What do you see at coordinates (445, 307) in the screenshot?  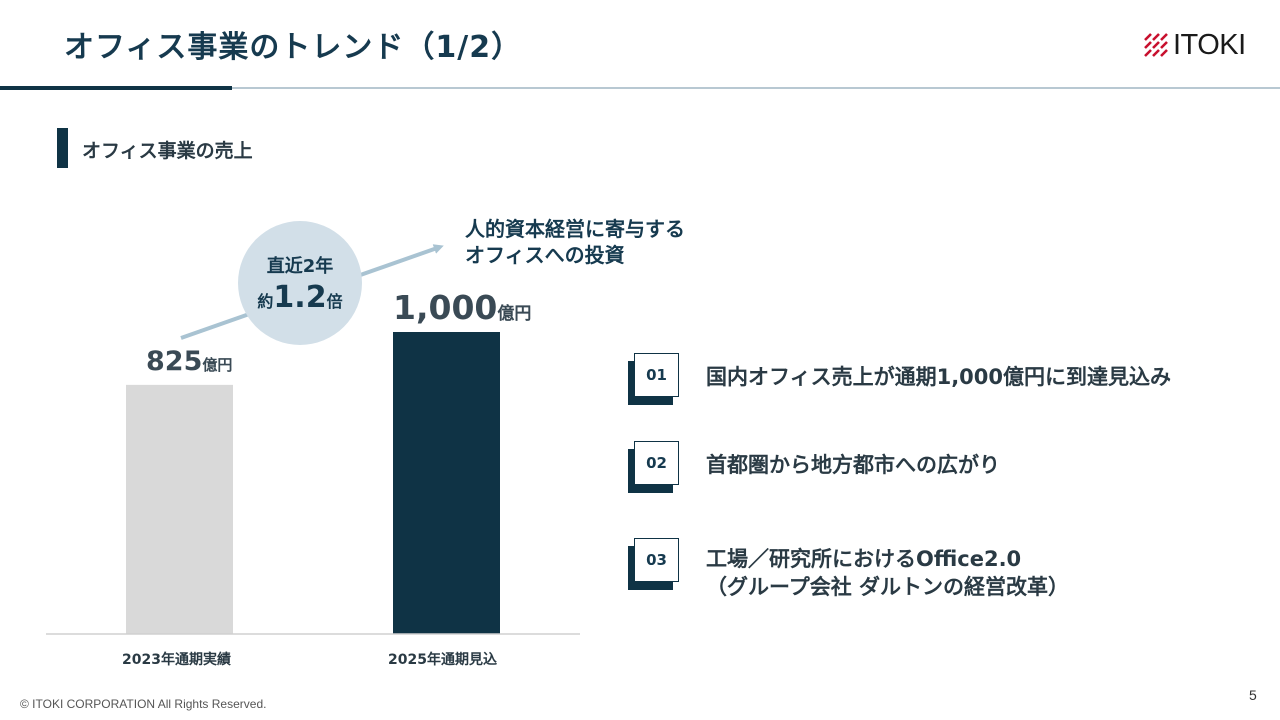 I see `bar-value-number: 1,000` at bounding box center [445, 307].